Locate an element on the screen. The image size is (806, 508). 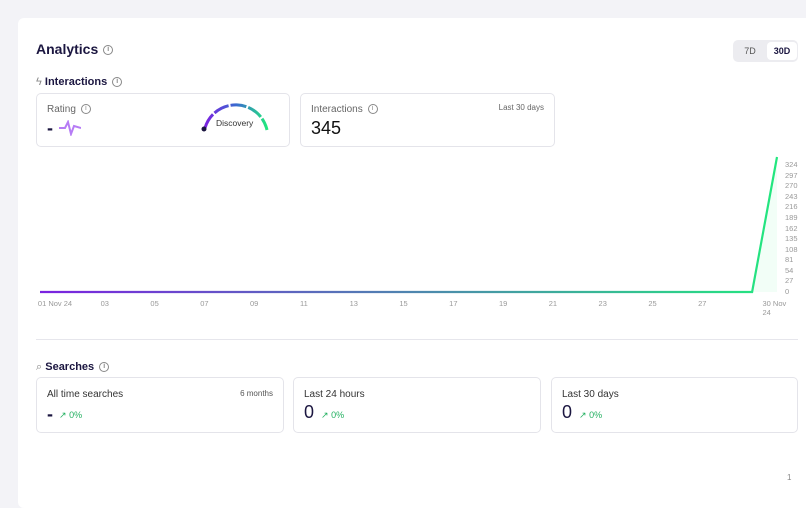
x-tick-label: 21 is located at coordinates (553, 303).